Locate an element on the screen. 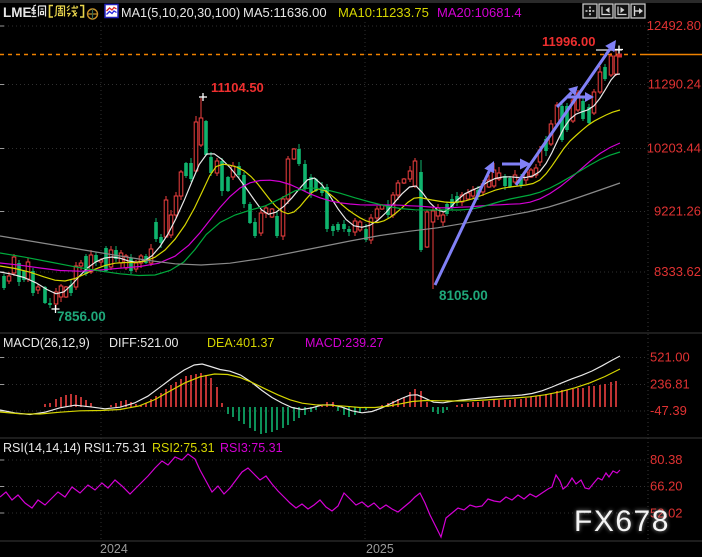  svg-text: 52.02 is located at coordinates (666, 513).